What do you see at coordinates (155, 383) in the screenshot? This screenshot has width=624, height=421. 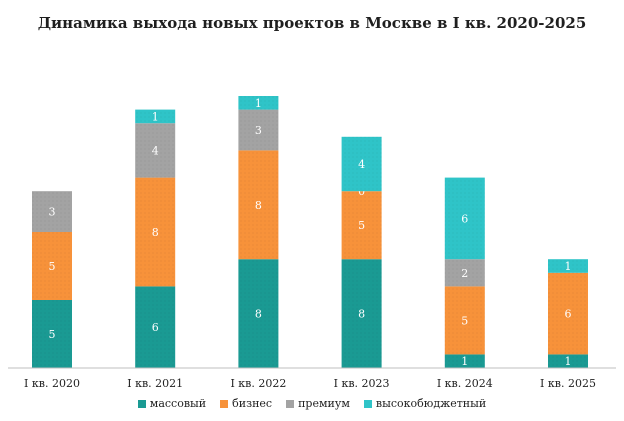 I see `x-tick-label: I кв. 2021` at bounding box center [155, 383].